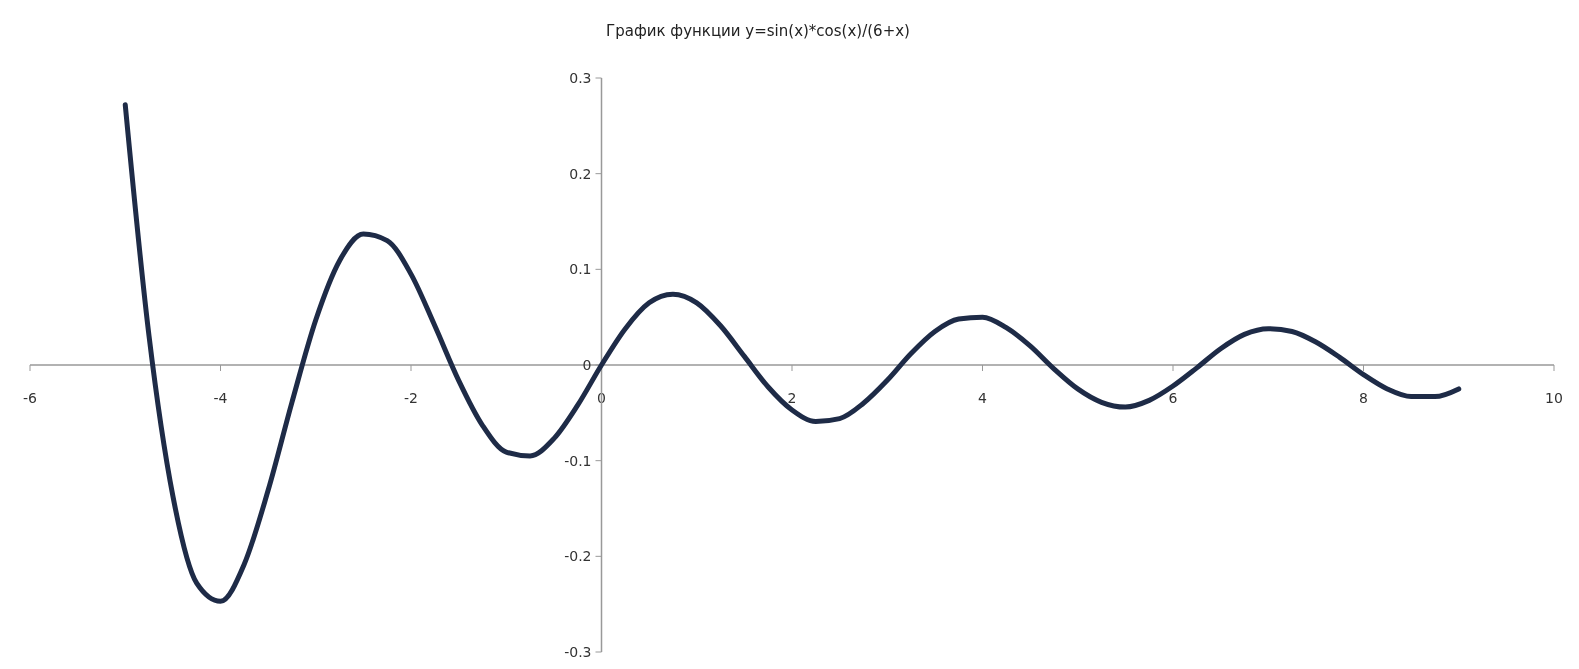 The image size is (1579, 669). Describe the element at coordinates (1173, 398) in the screenshot. I see `x-tick-label: 6` at that location.